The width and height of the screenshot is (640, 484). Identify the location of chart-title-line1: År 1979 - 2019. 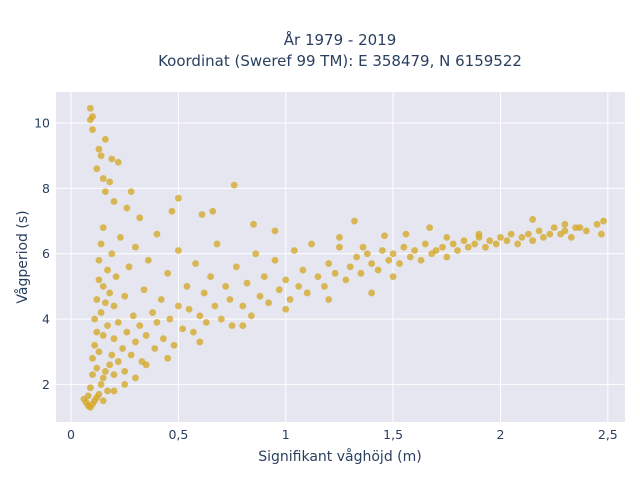
(340, 39).